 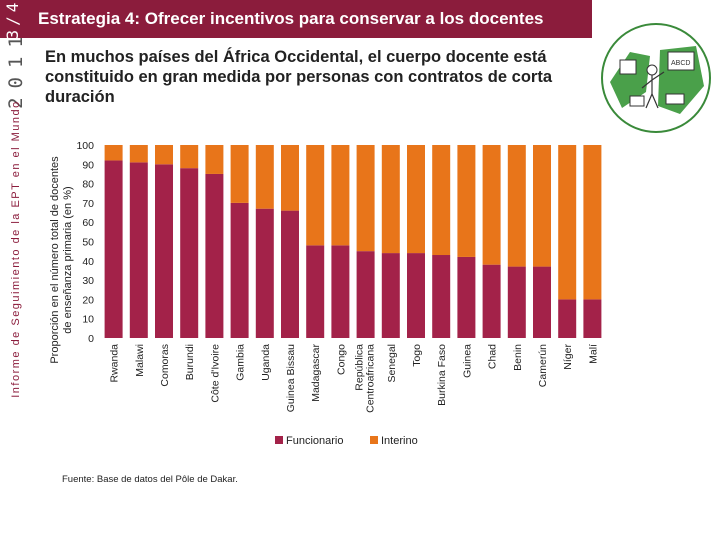 What do you see at coordinates (88, 320) in the screenshot?
I see `y-tick-label: 10` at bounding box center [88, 320].